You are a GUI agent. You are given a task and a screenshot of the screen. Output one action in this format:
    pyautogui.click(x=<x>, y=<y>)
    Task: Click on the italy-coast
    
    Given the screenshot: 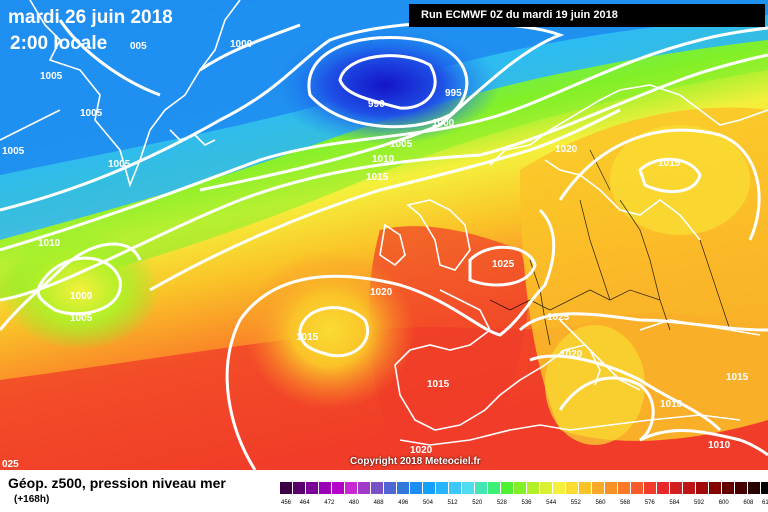 What is the action you would take?
    pyautogui.click(x=580, y=352)
    